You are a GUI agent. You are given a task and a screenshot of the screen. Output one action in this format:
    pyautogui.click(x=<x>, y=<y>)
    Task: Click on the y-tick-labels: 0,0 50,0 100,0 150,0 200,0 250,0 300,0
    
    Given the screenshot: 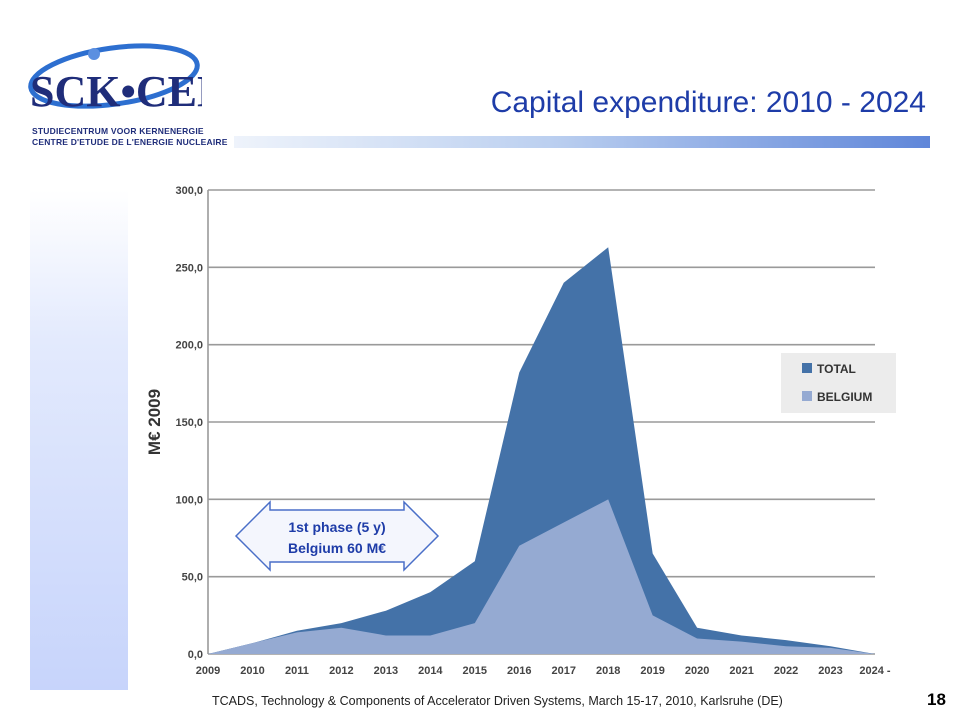 What is the action you would take?
    pyautogui.click(x=189, y=423)
    